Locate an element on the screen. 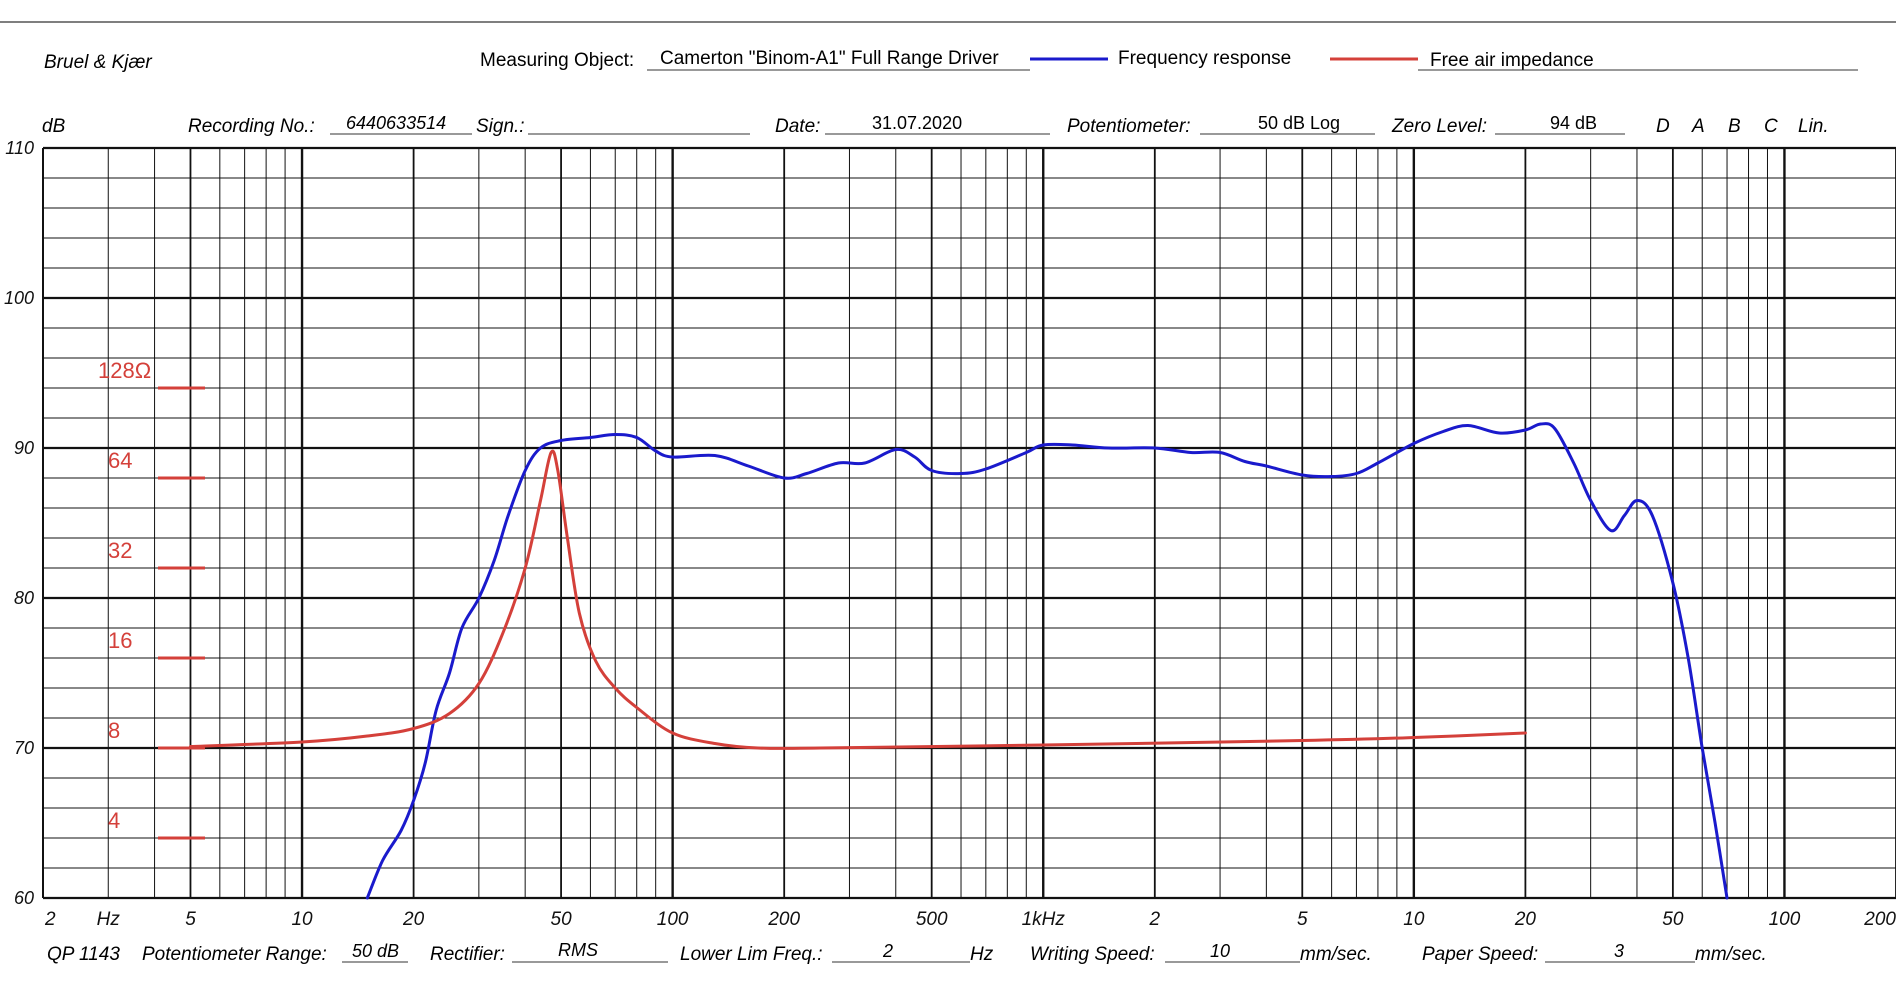 Image resolution: width=1896 pixels, height=987 pixels. rectifier-label: Rectifier: is located at coordinates (467, 954).